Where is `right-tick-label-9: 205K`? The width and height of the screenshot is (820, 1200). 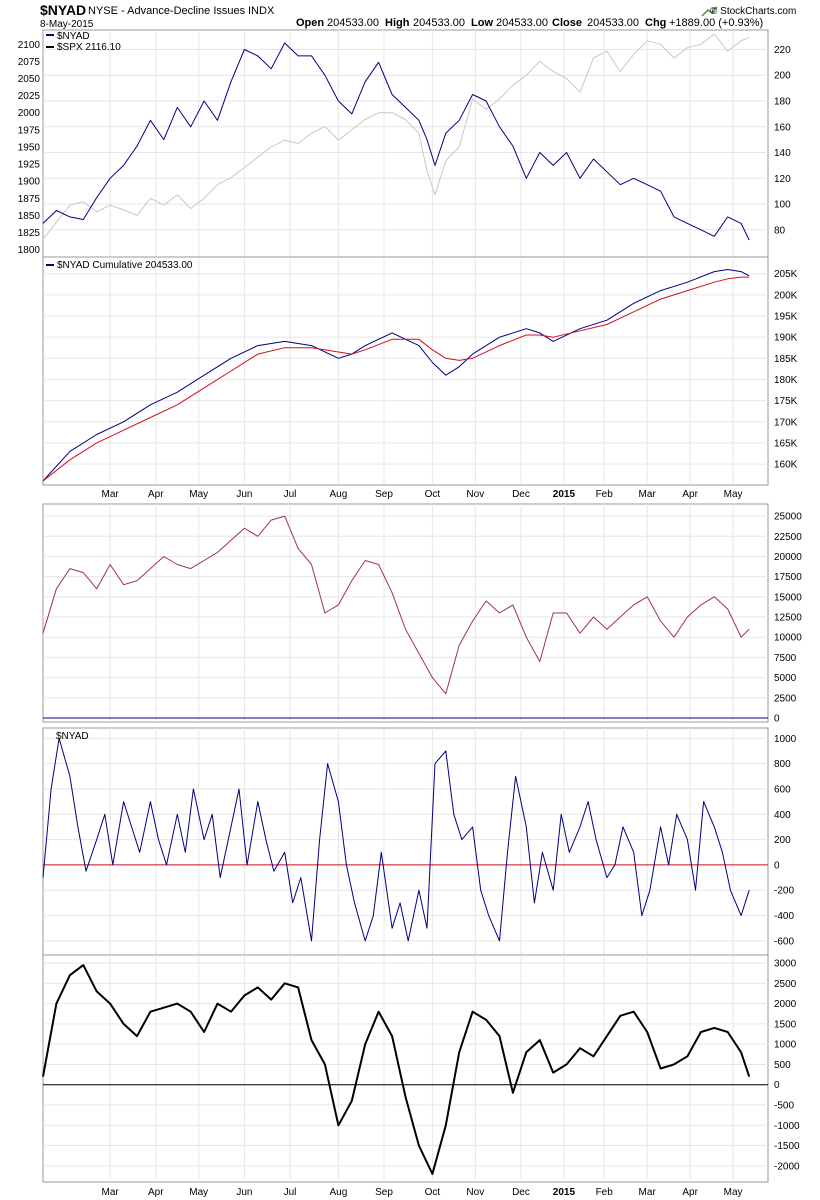 right-tick-label-9: 205K is located at coordinates (786, 274).